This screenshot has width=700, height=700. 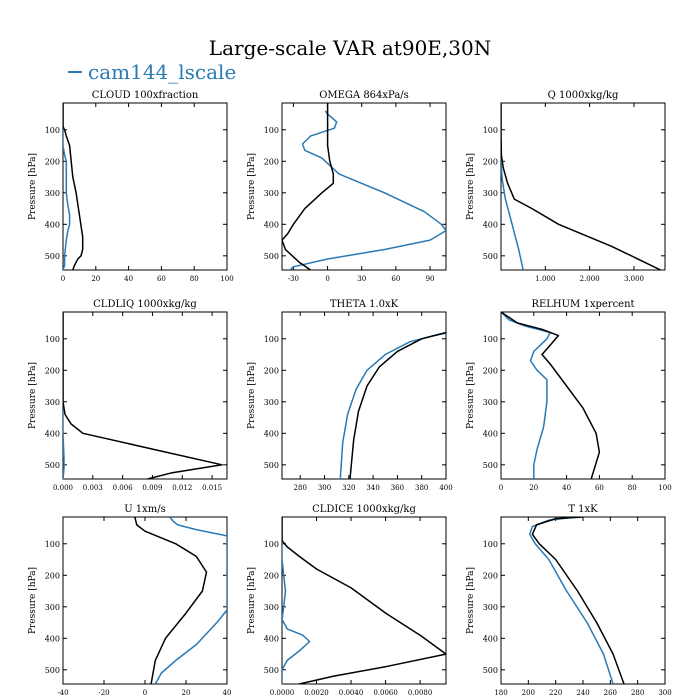 I want to click on x-tick-label: 0.015, so click(x=212, y=488).